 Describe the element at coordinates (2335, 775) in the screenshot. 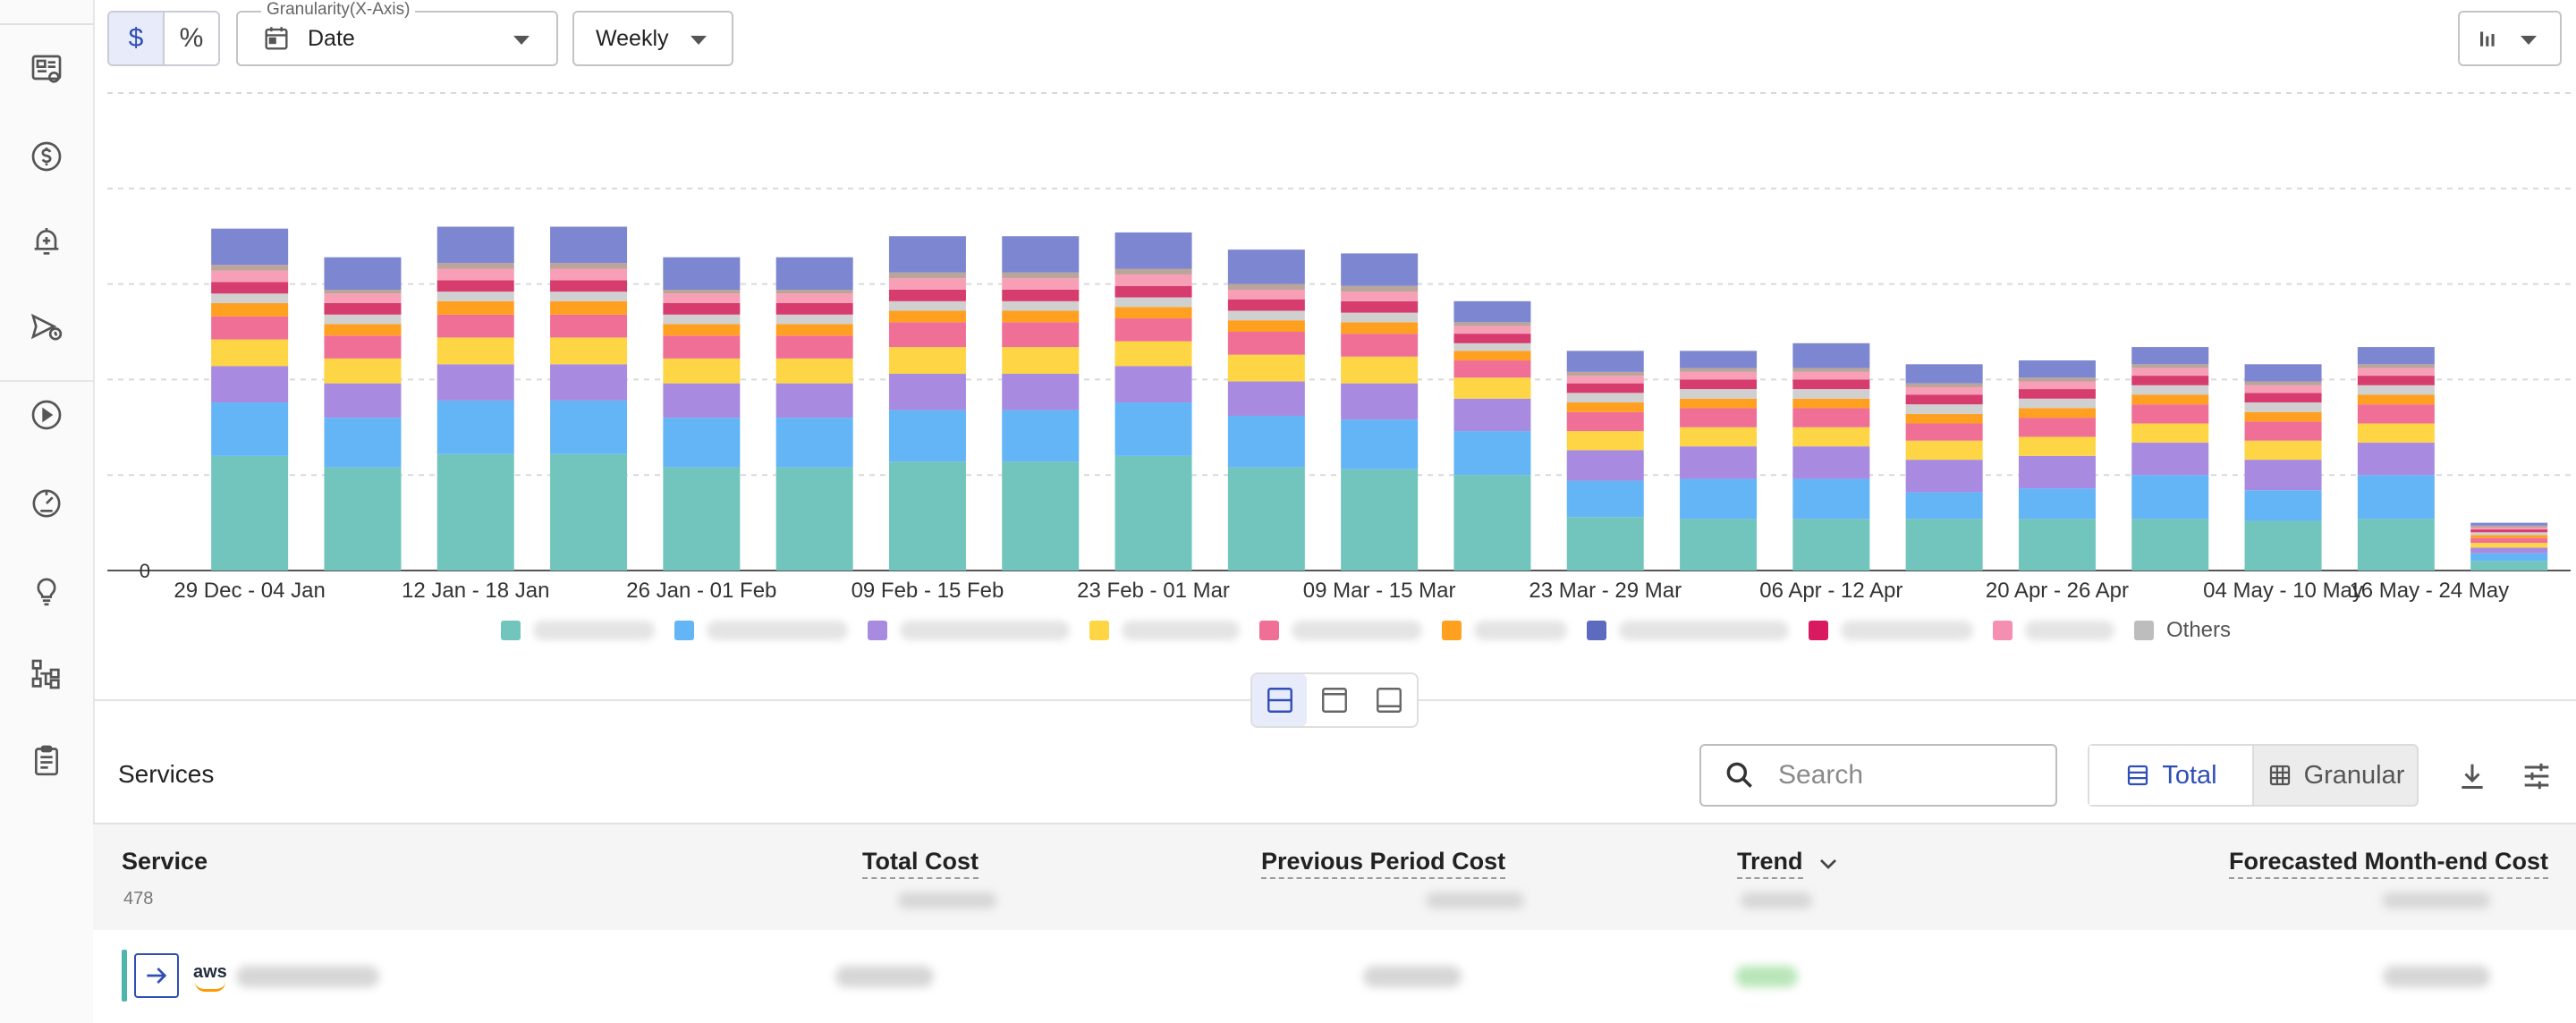

I see `granular-view-button: Granular` at that location.